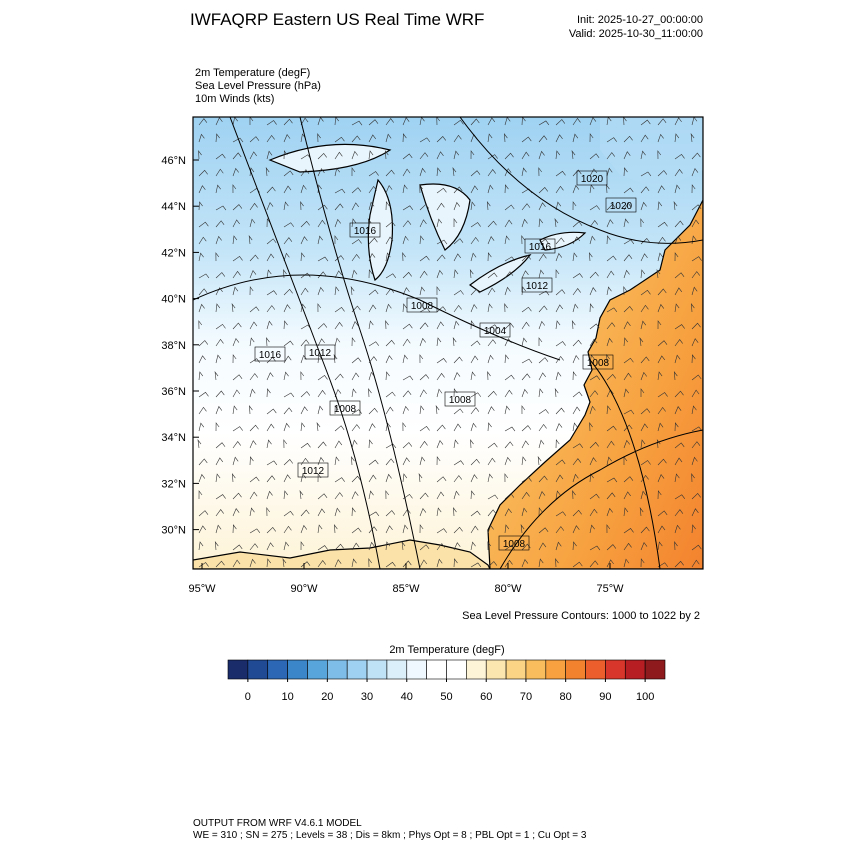 Image resolution: width=850 pixels, height=850 pixels. What do you see at coordinates (406, 589) in the screenshot?
I see `lon-tick-label: 85°W` at bounding box center [406, 589].